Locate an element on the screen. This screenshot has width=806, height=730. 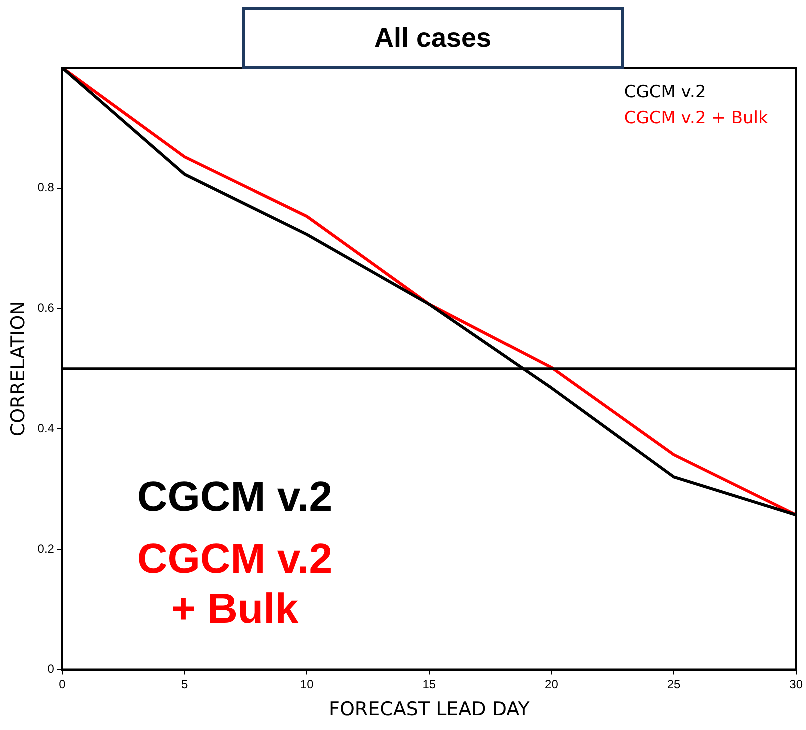
x-axis-title: FORECAST LEAD DAY is located at coordinates (429, 709).